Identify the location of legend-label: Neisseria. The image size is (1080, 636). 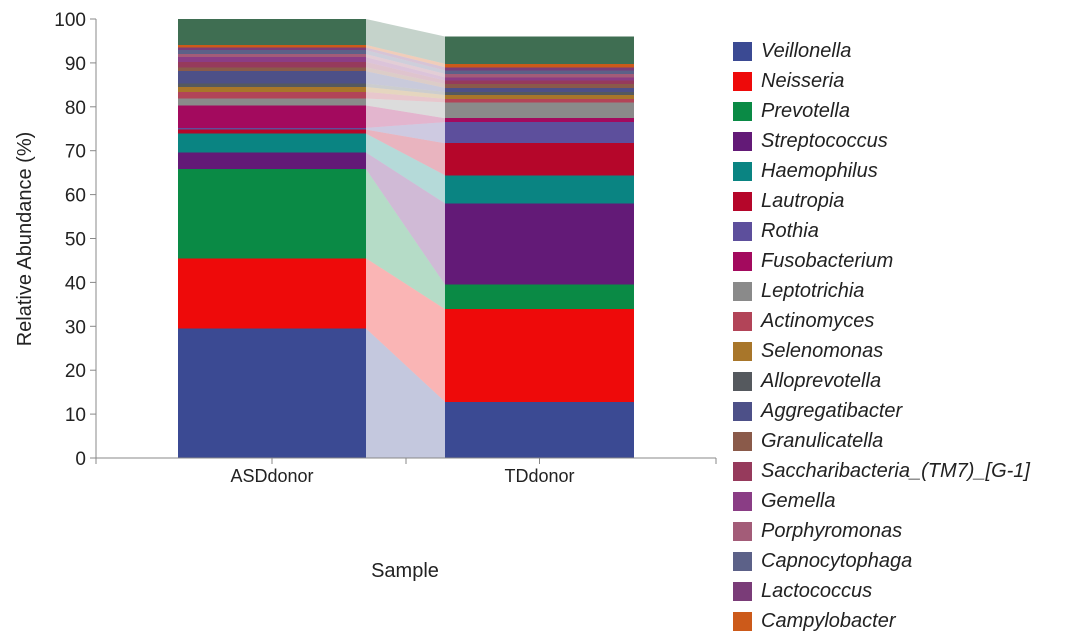
(803, 80).